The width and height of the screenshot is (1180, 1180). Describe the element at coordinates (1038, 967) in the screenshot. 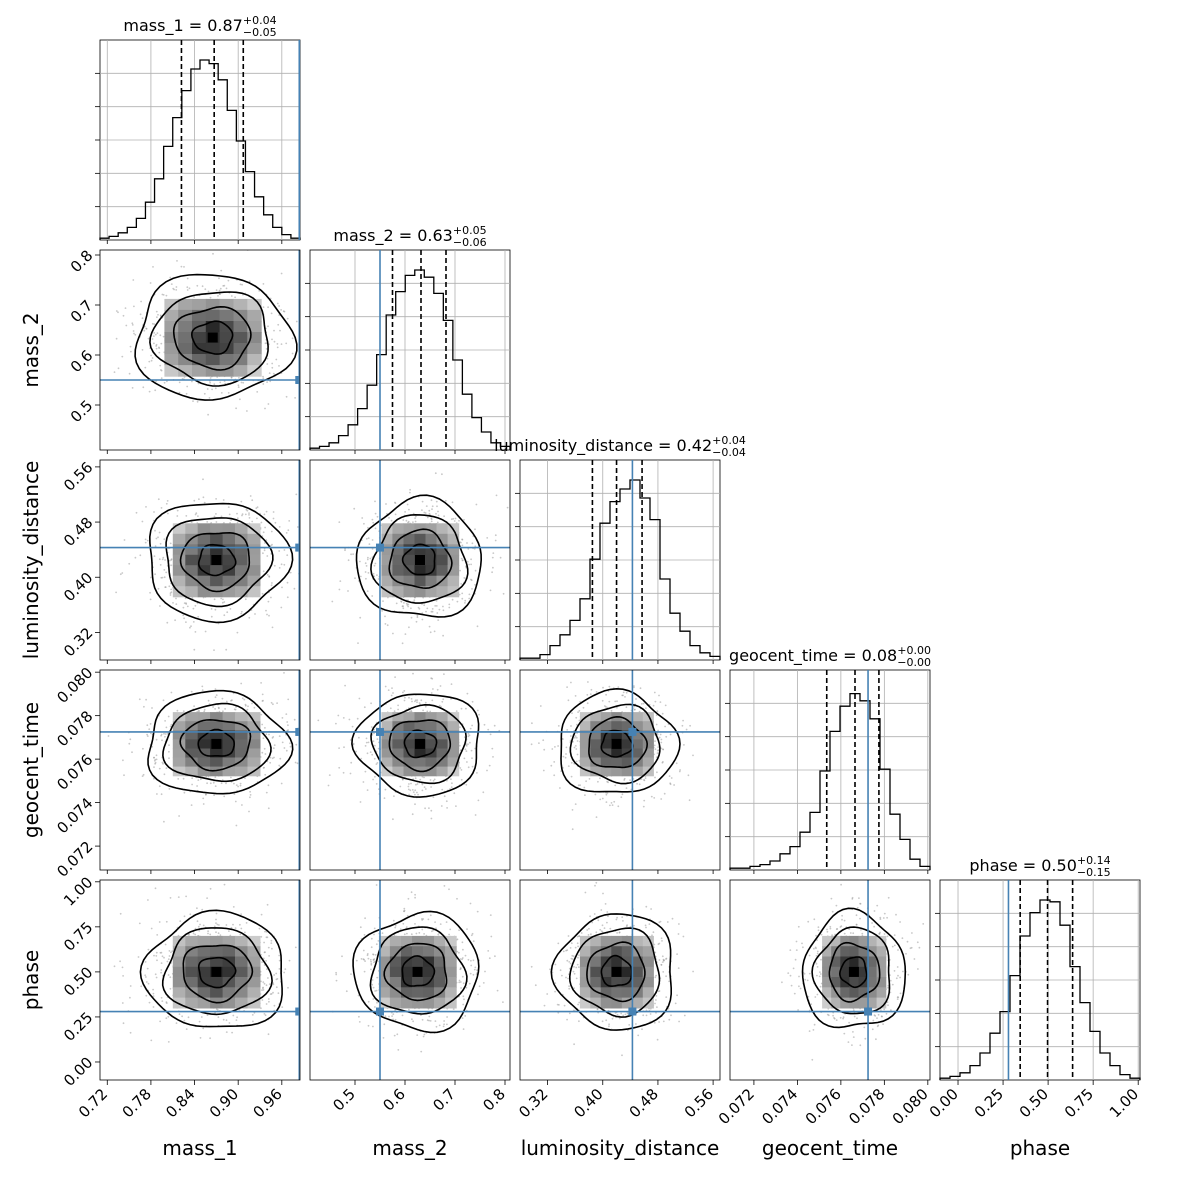

I see `hist-panel-phase: phase = 0.50+0.14−0.15` at that location.